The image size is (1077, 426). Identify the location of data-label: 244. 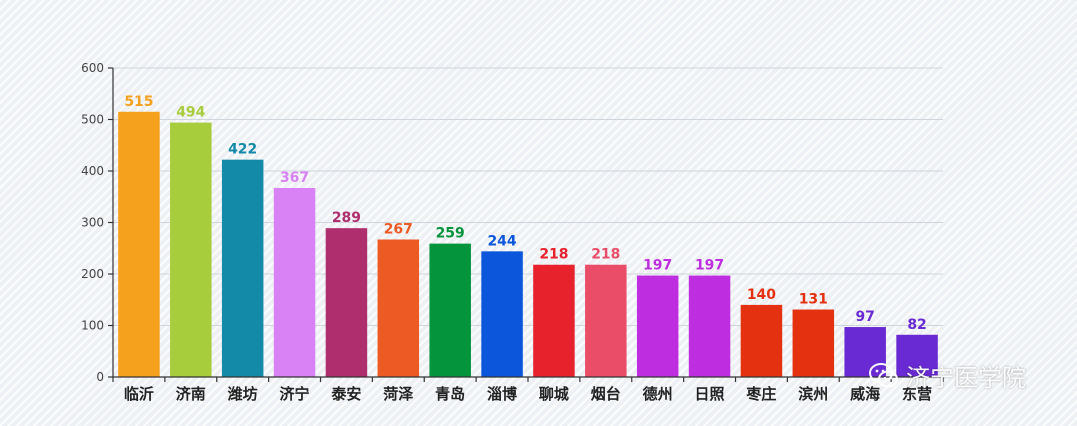
(501, 241).